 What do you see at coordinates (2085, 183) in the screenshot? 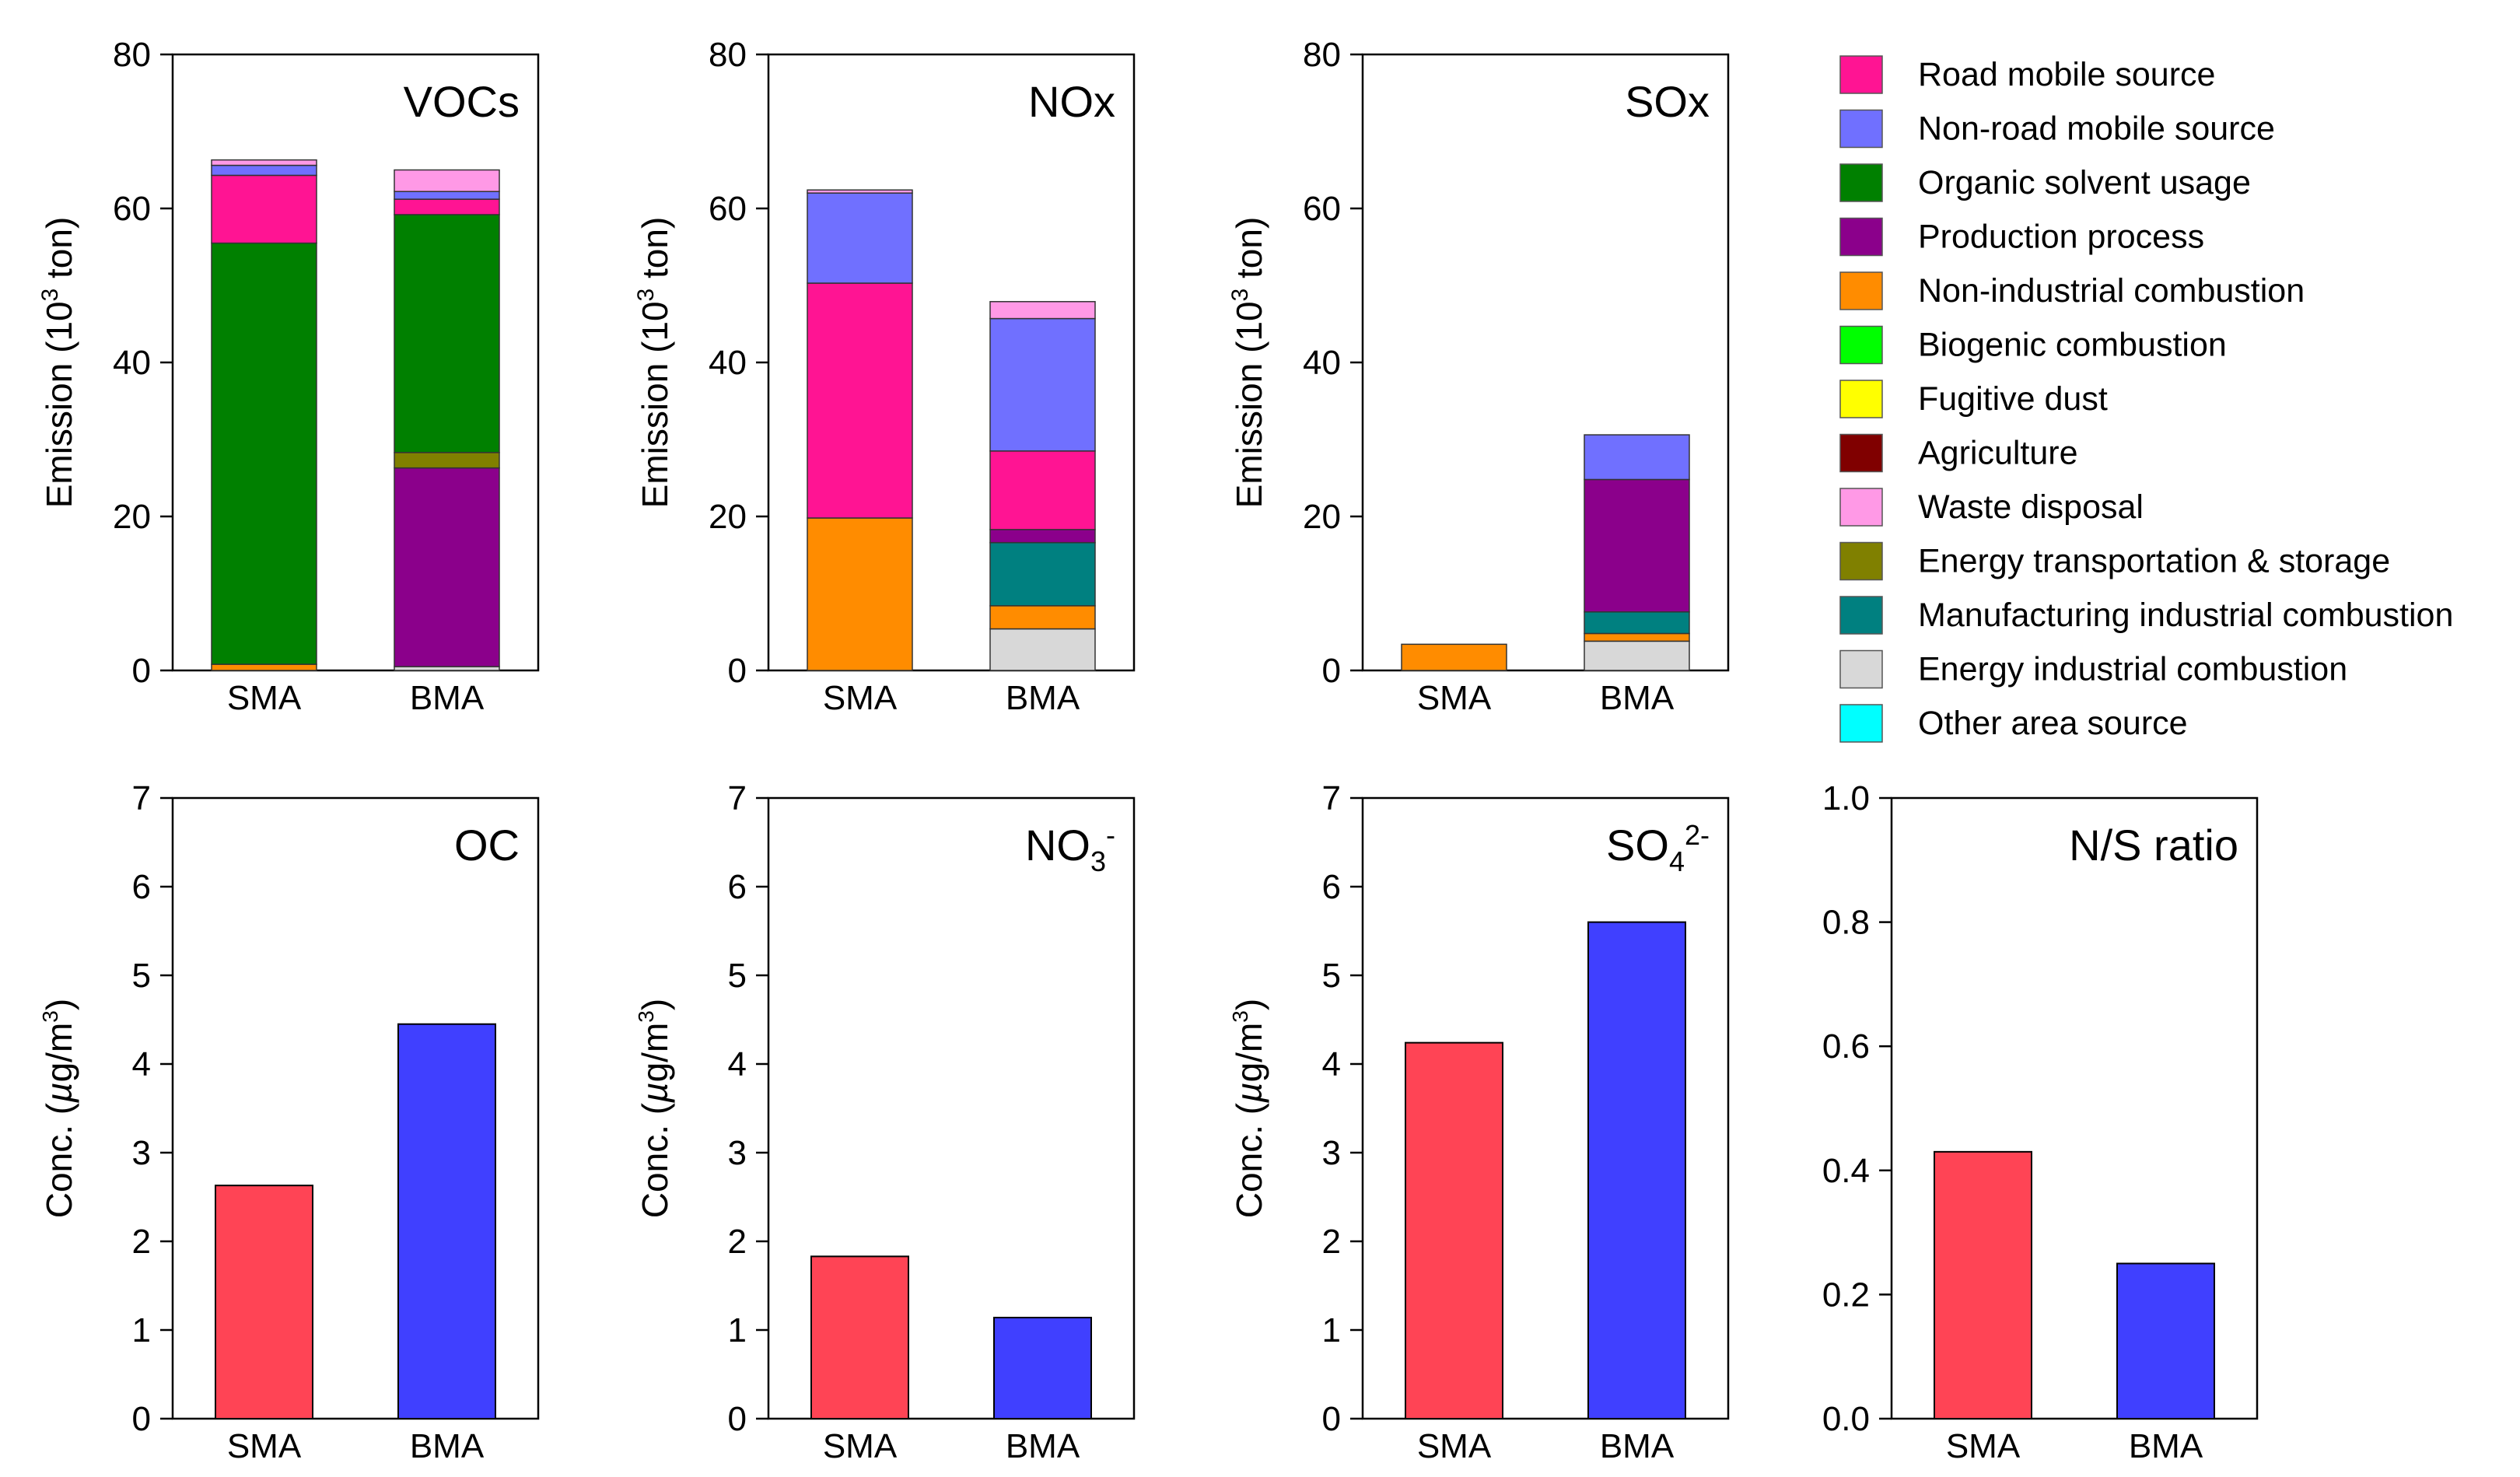
I see `legend-label: Organic solvent usage` at bounding box center [2085, 183].